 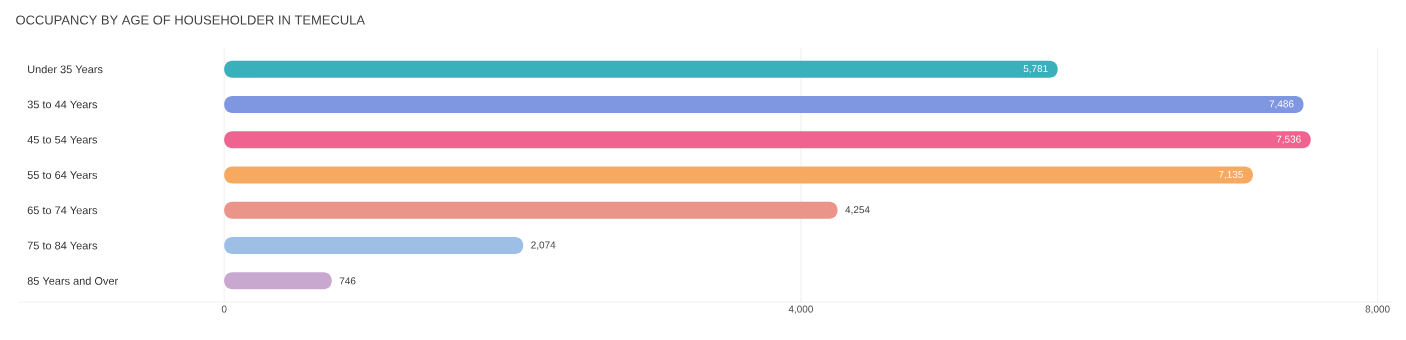 What do you see at coordinates (62, 139) in the screenshot?
I see `y-tick-label: 45 to 54 Years` at bounding box center [62, 139].